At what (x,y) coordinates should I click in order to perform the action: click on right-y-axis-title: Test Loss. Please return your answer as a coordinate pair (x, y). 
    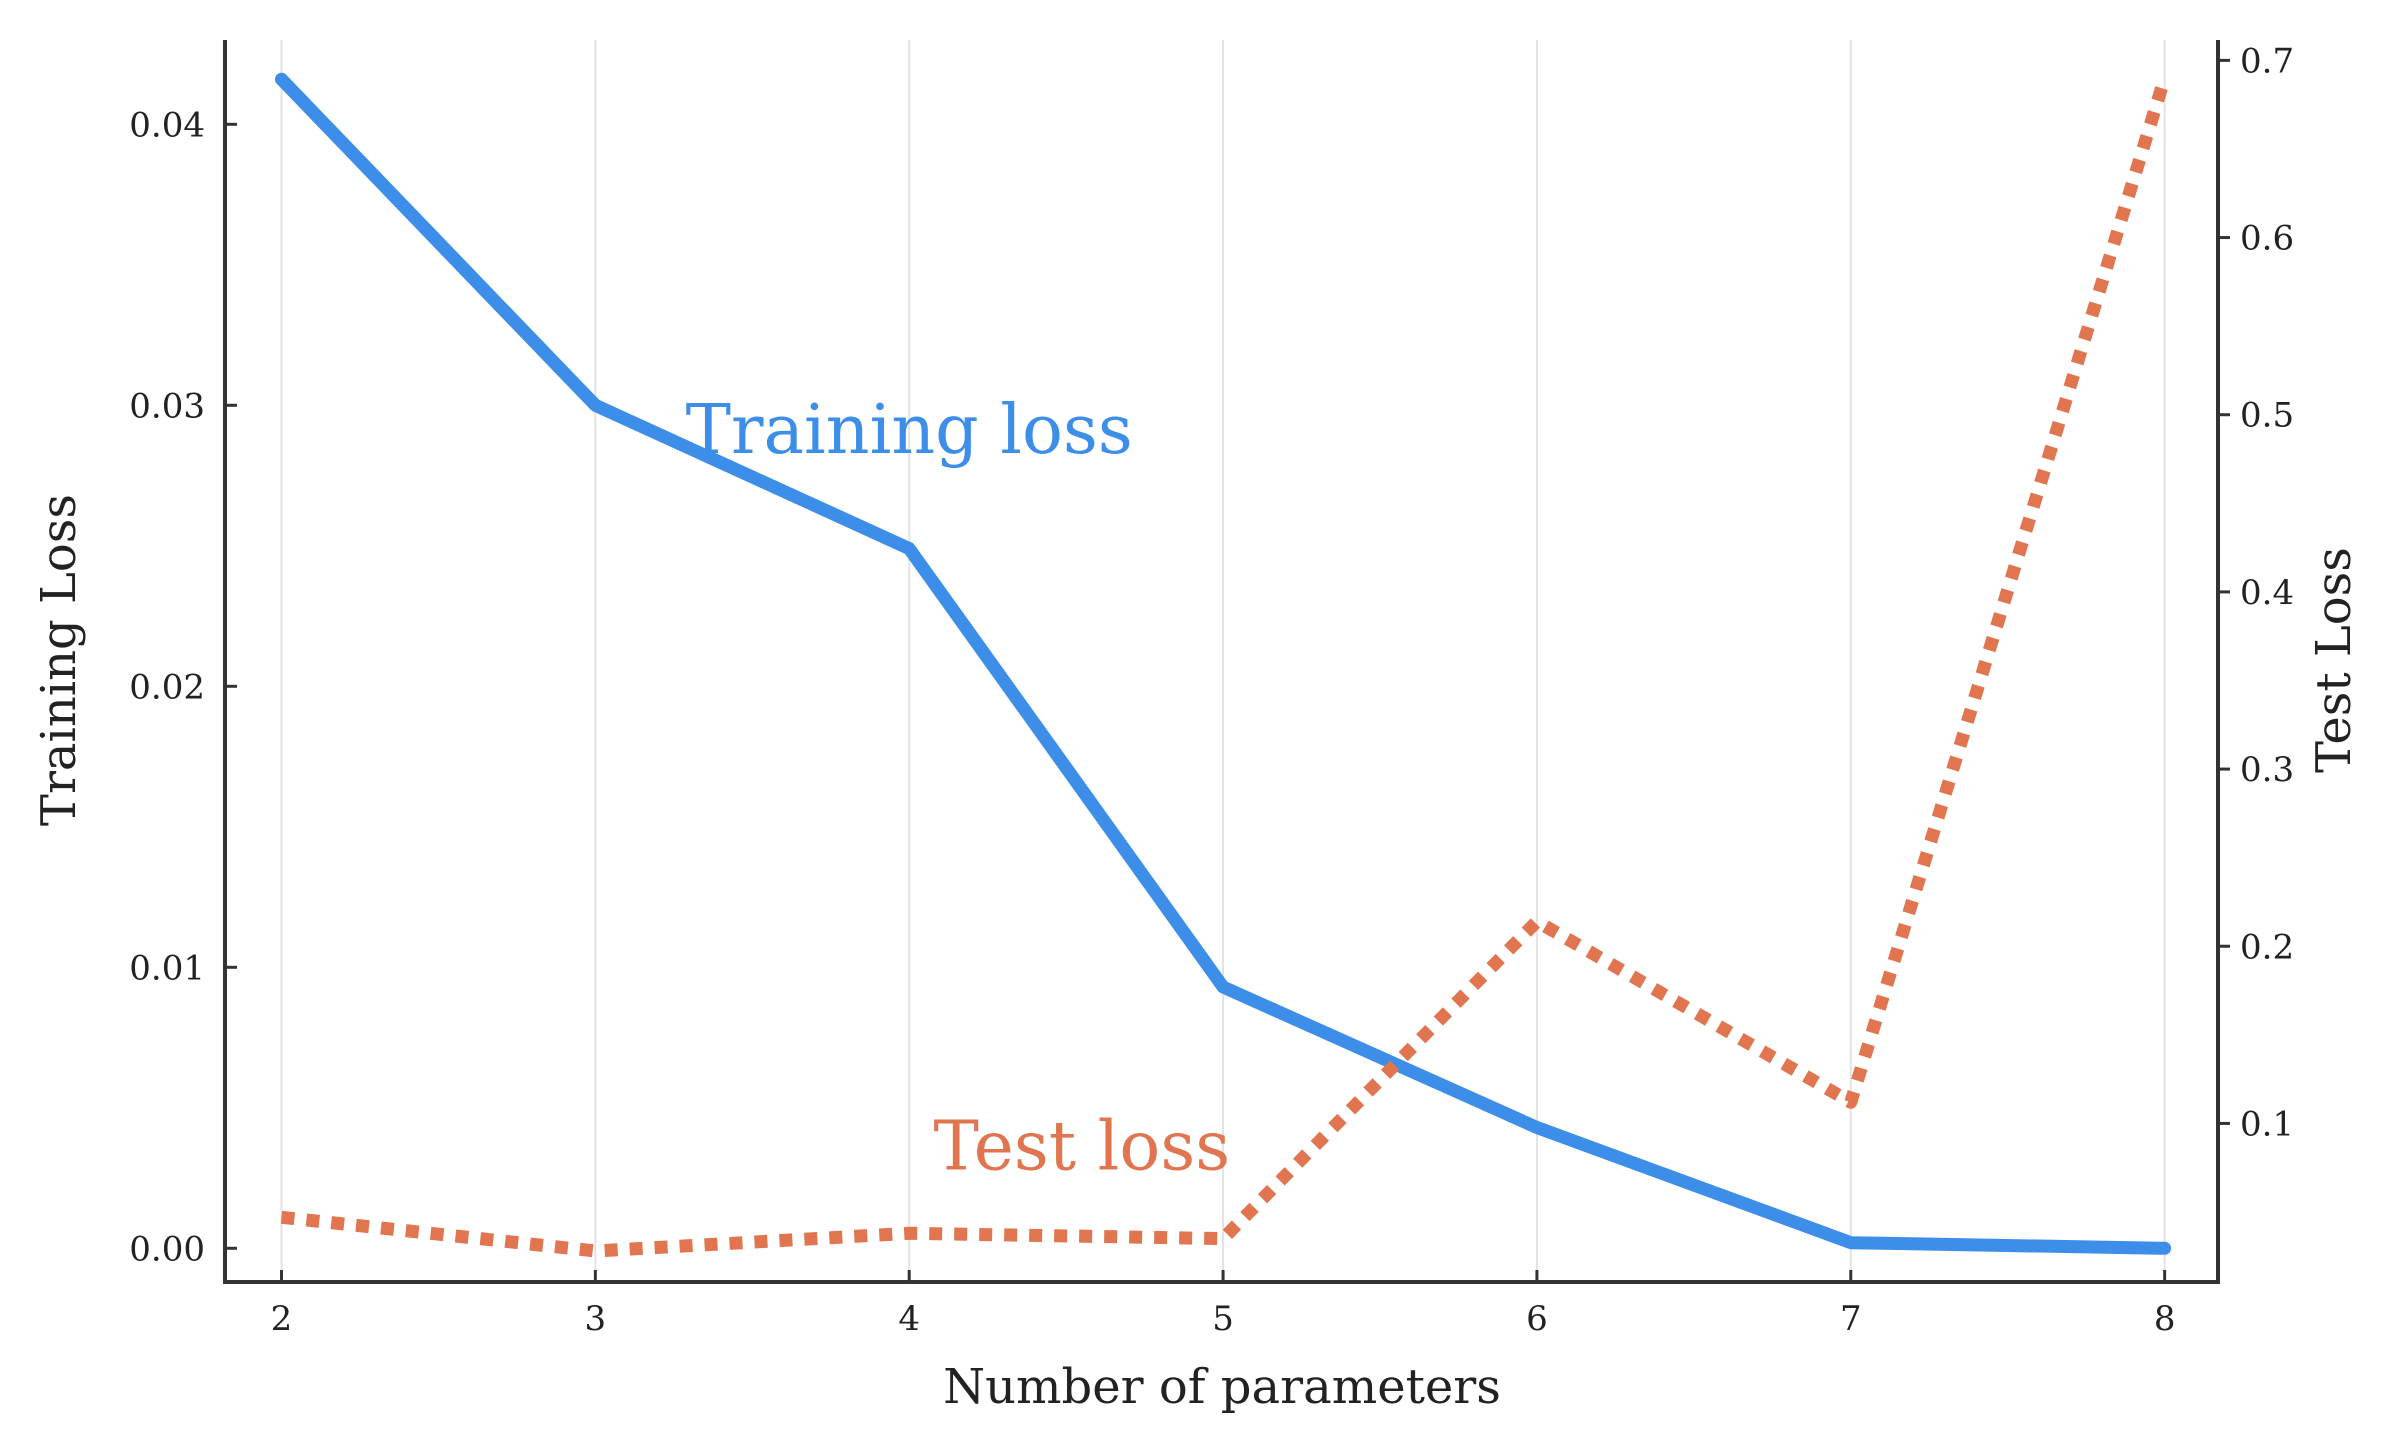
    Looking at the image, I should click on (2334, 660).